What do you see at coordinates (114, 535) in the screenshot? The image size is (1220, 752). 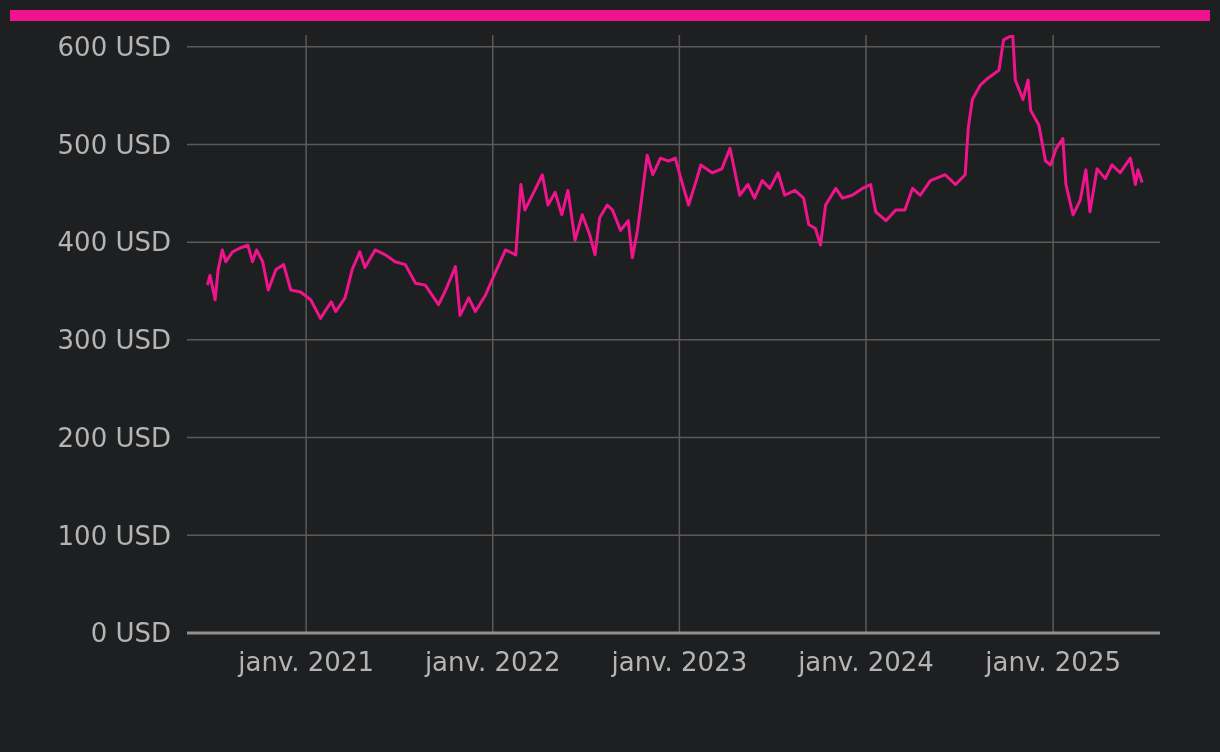 I see `y-tick-label: 100 USD` at bounding box center [114, 535].